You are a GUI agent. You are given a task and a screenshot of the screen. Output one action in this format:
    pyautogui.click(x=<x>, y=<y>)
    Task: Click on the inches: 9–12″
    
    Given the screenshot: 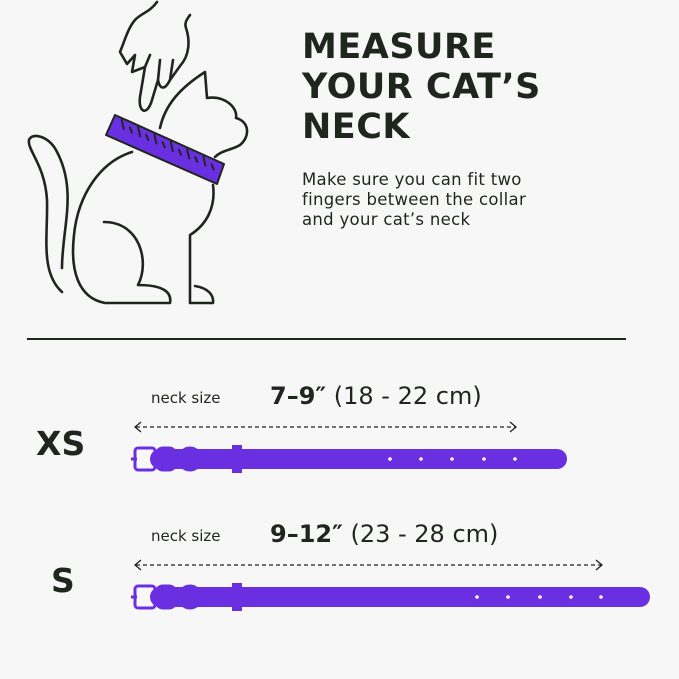 What is the action you would take?
    pyautogui.click(x=306, y=534)
    